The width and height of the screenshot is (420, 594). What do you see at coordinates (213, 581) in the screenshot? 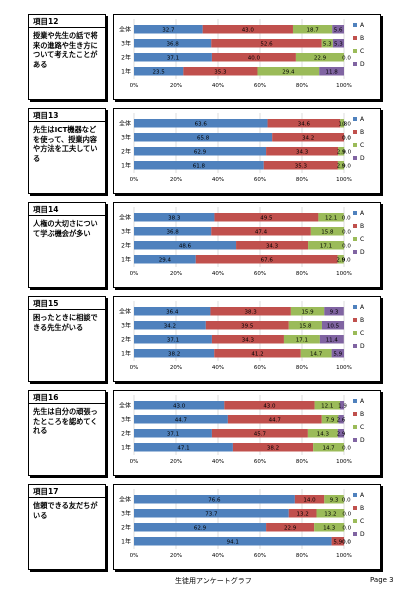
I see `footer-title: 生徒用アンケートグラフ` at bounding box center [213, 581].